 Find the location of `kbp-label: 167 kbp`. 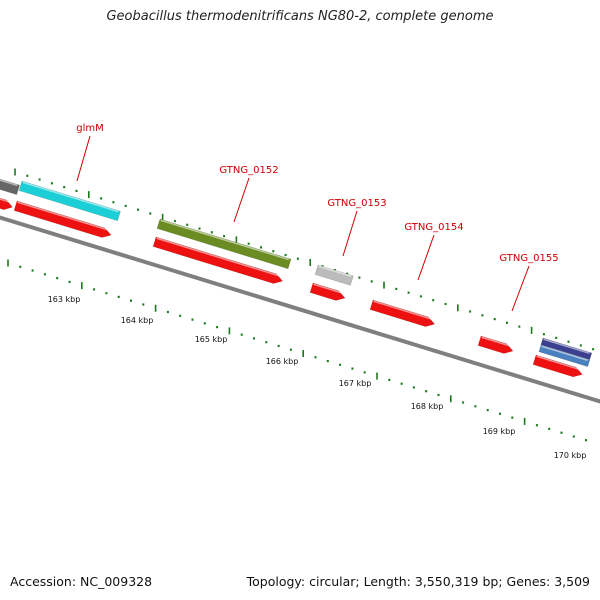

kbp-label: 167 kbp is located at coordinates (355, 383).